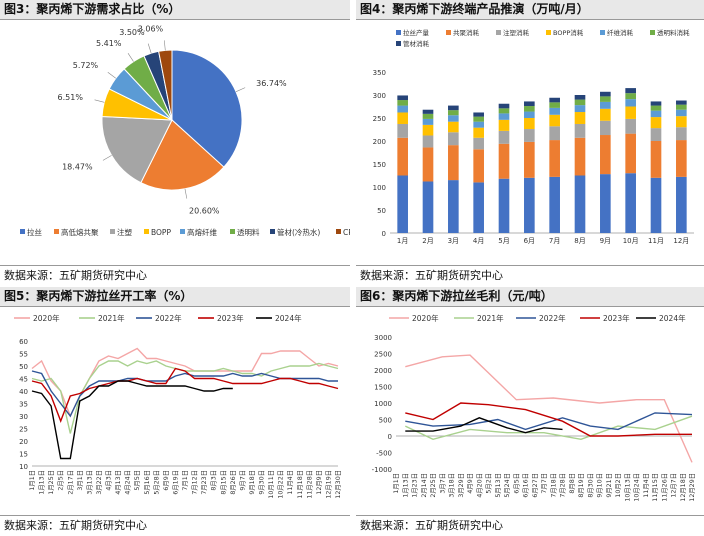  Describe the element at coordinates (424, 485) in the screenshot. I see `x-tick-label: 2月14日` at that location.